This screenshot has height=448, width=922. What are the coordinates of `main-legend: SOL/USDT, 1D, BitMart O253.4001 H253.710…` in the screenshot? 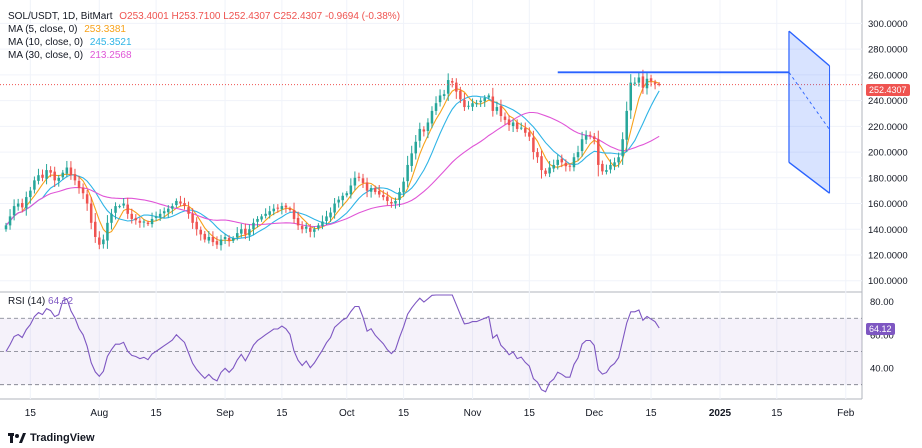 It's located at (206, 36).